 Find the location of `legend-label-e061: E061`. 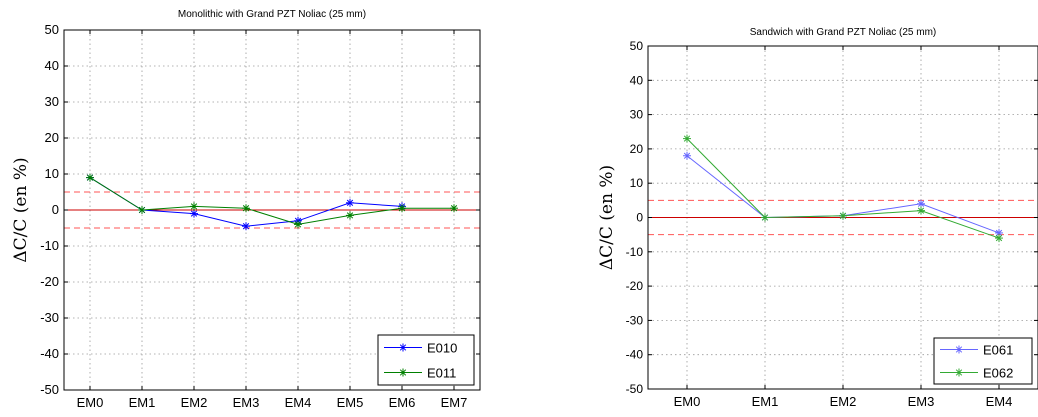

legend-label-e061: E061 is located at coordinates (998, 350).